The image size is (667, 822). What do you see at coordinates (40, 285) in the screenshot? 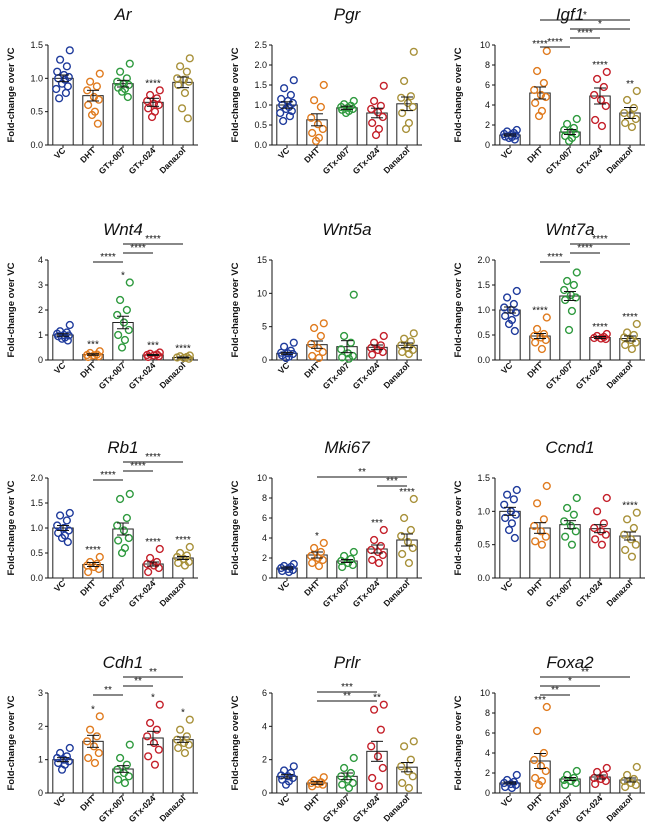
I see `y-tick-label: 3` at bounding box center [40, 285].